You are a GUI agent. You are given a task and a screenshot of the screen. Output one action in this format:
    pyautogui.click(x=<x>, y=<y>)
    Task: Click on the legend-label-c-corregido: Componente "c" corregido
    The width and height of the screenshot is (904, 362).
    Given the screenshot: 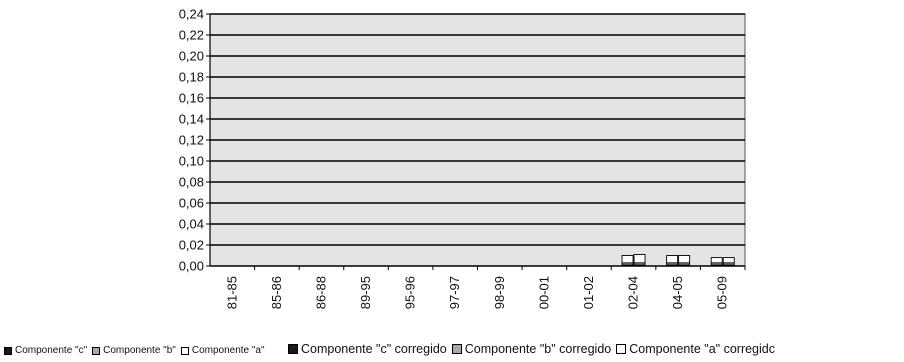 What is the action you would take?
    pyautogui.click(x=374, y=349)
    